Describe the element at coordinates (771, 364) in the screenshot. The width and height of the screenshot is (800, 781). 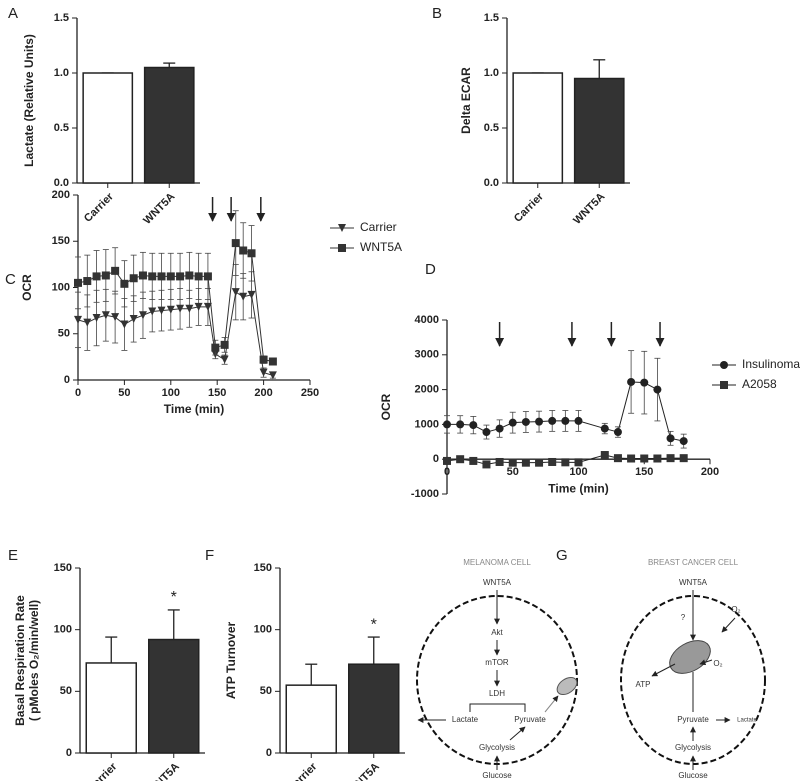
I see `legend-label: Insulinoma` at that location.